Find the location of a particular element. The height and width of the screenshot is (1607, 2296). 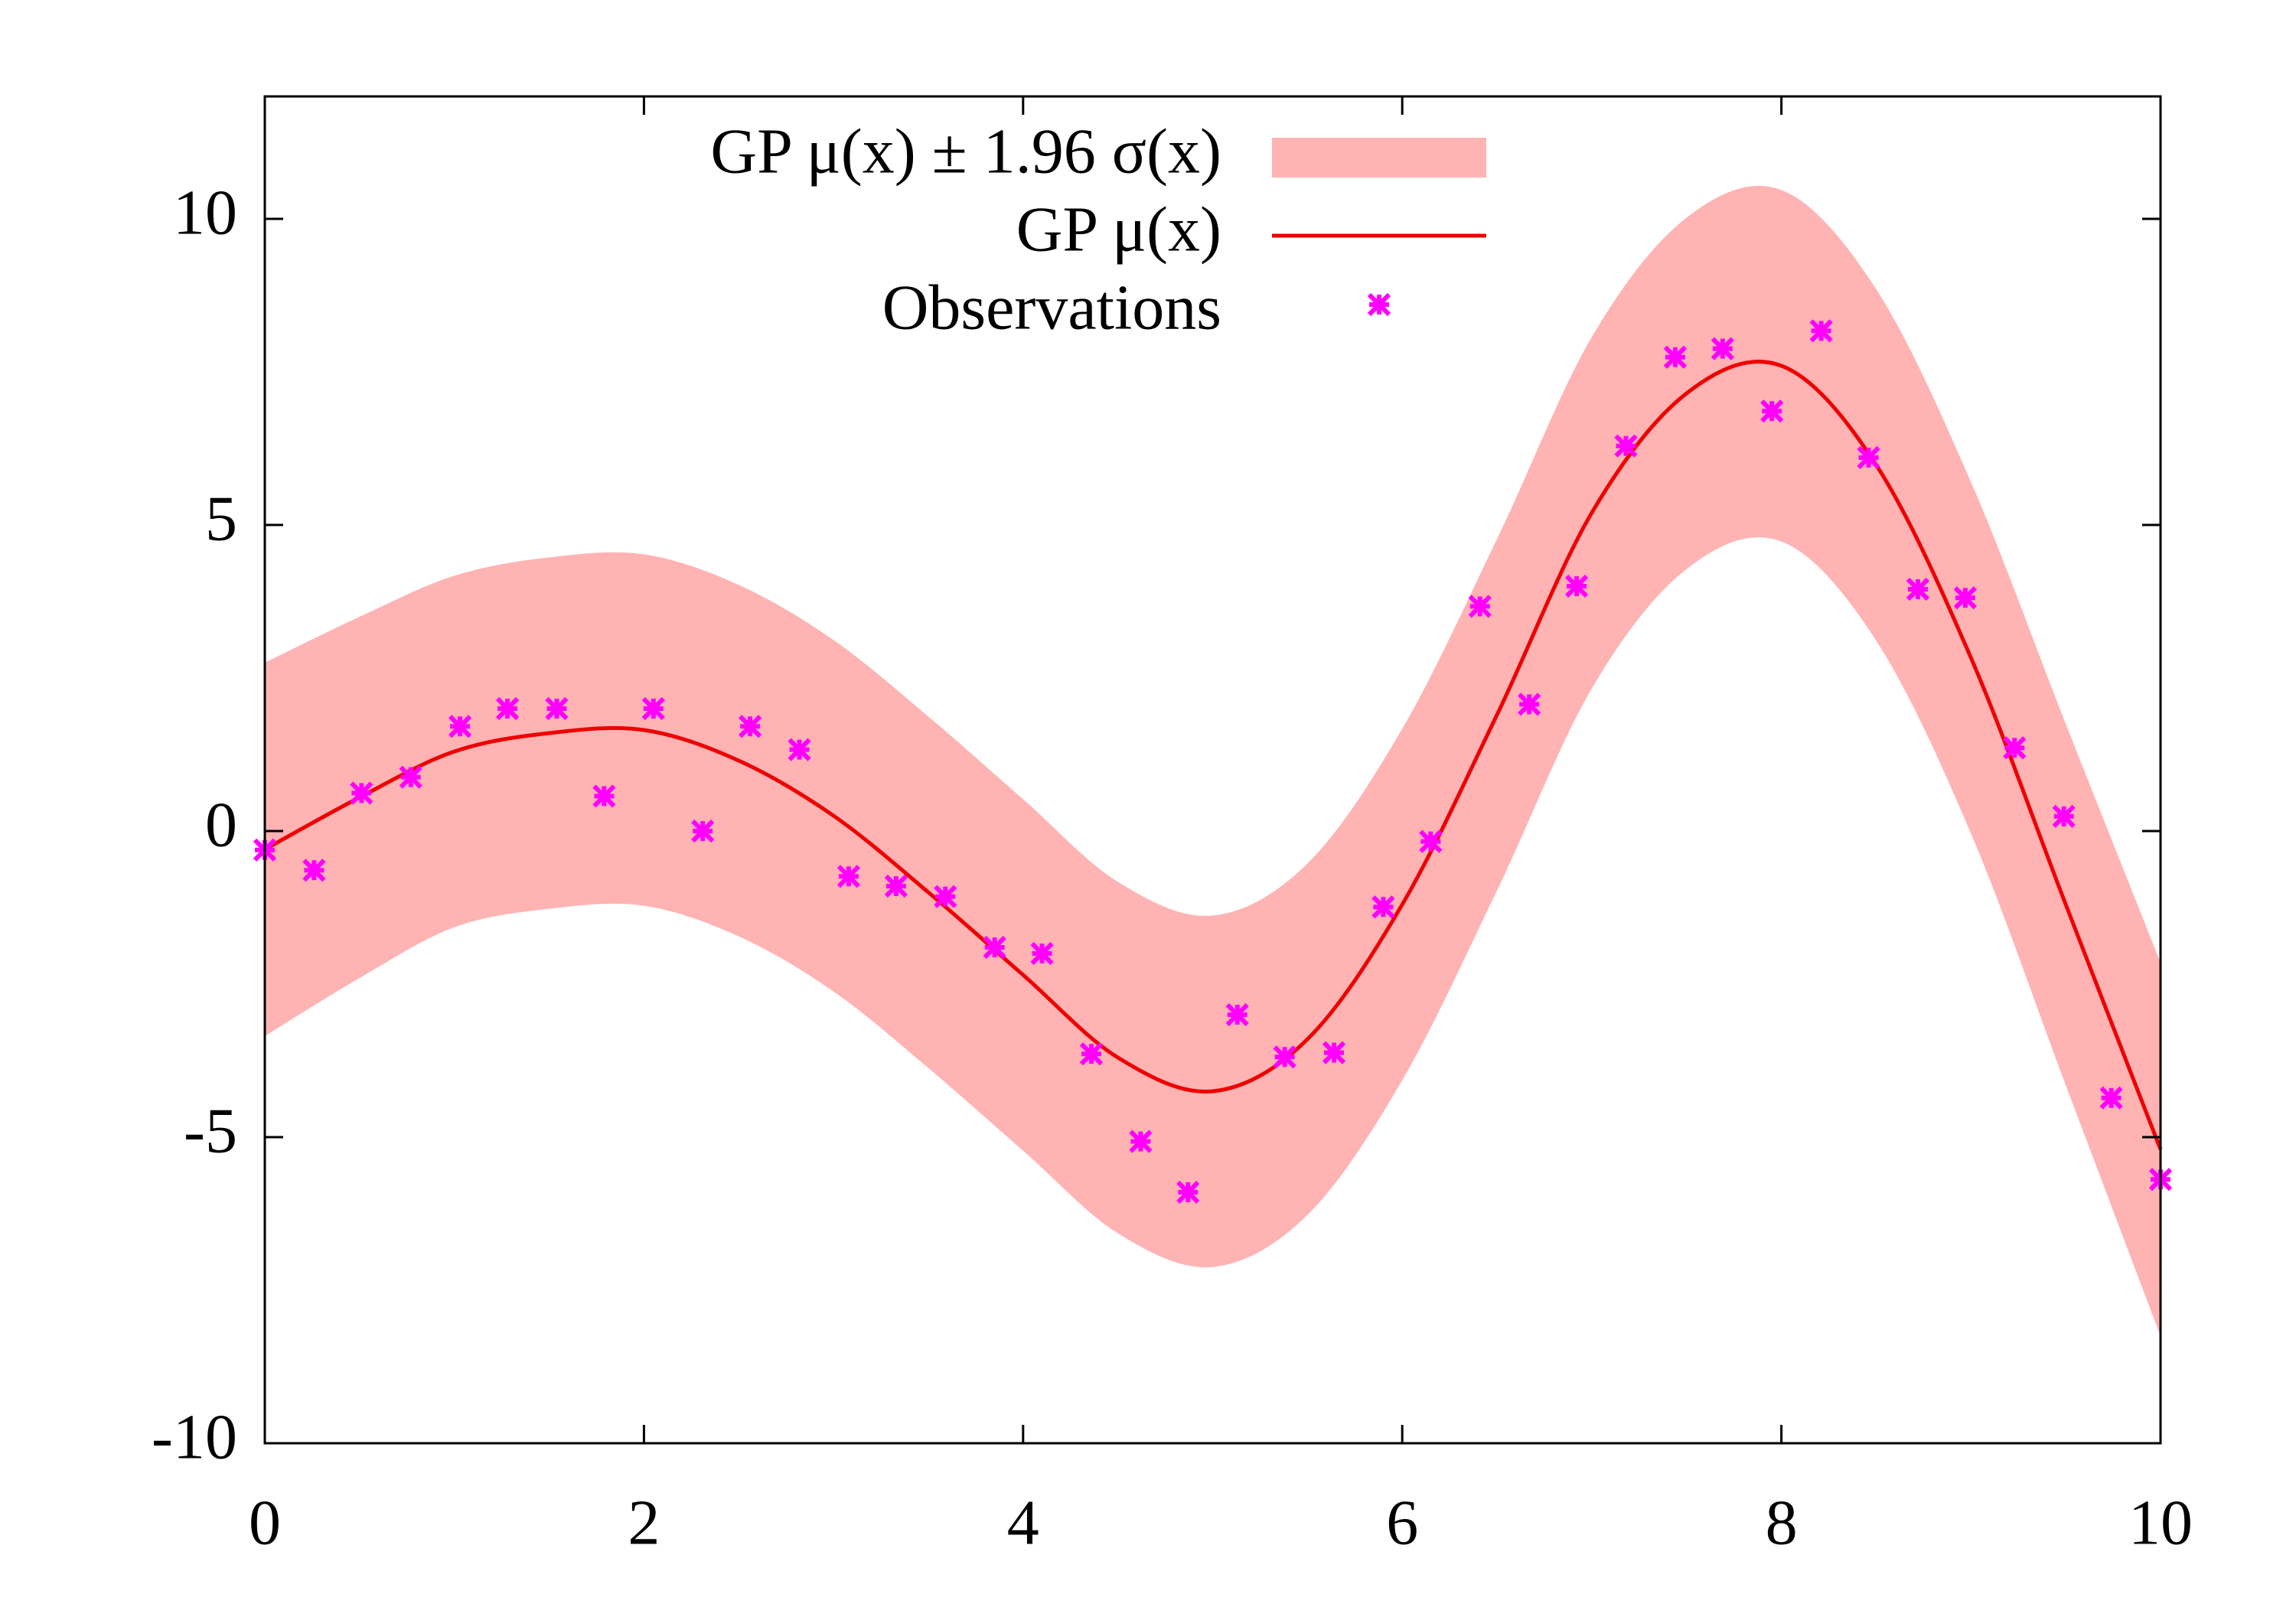

x-tick-label: 10 is located at coordinates (2160, 1523).